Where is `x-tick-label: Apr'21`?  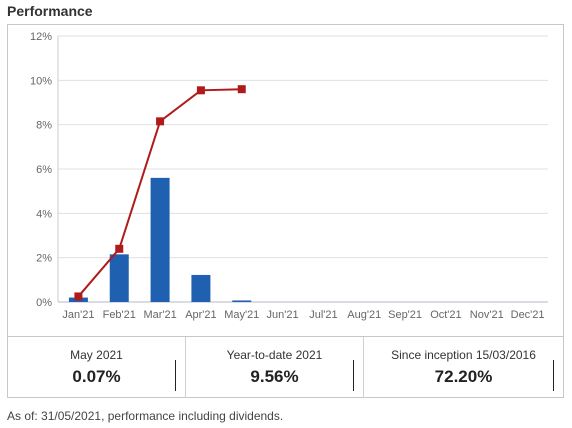 x-tick-label: Apr'21 is located at coordinates (200, 315).